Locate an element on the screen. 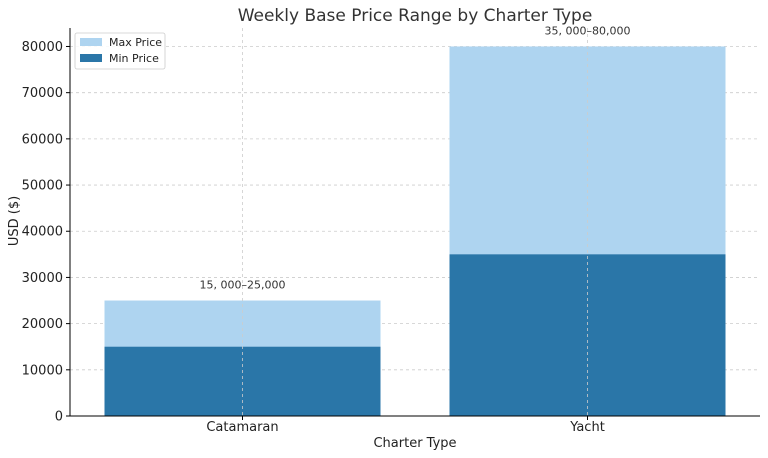 Image resolution: width=768 pixels, height=458 pixels. legend-label: Max Price is located at coordinates (135, 42).